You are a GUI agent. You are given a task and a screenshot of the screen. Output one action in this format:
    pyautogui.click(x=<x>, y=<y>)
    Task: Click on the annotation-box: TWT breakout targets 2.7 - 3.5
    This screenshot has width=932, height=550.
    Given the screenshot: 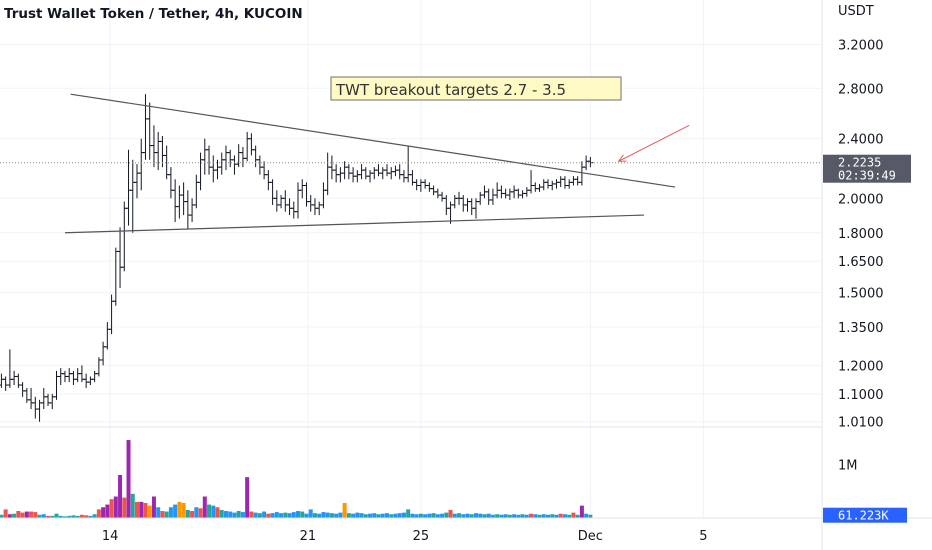 What is the action you would take?
    pyautogui.click(x=476, y=88)
    